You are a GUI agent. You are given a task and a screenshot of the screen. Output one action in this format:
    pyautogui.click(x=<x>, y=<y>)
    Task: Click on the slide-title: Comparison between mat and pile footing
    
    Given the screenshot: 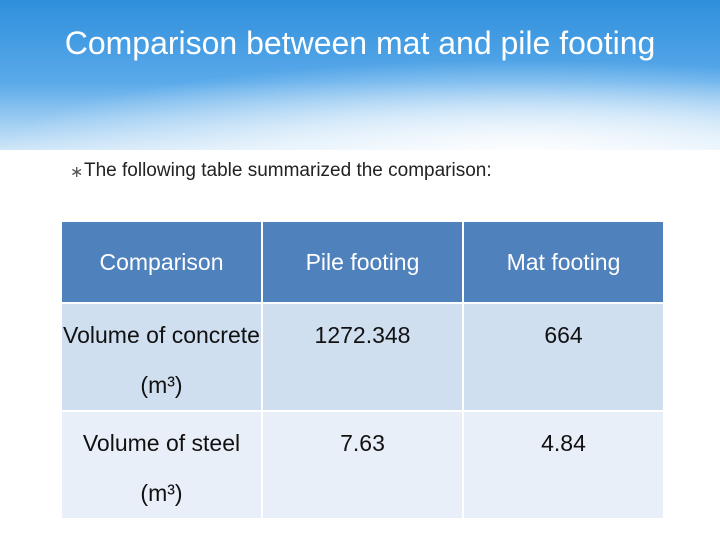 What is the action you would take?
    pyautogui.click(x=360, y=43)
    